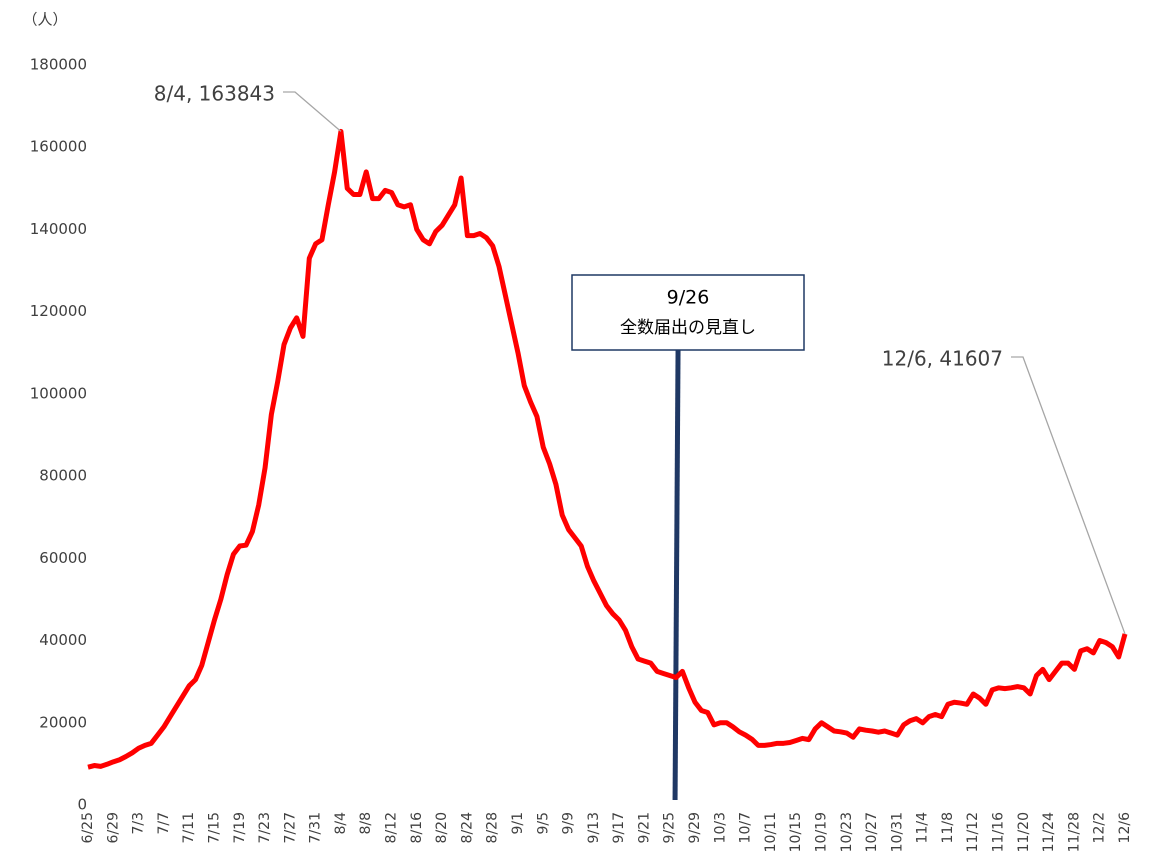 The height and width of the screenshot is (864, 1155). Describe the element at coordinates (619, 827) in the screenshot. I see `x-tick-label: 9/17` at that location.